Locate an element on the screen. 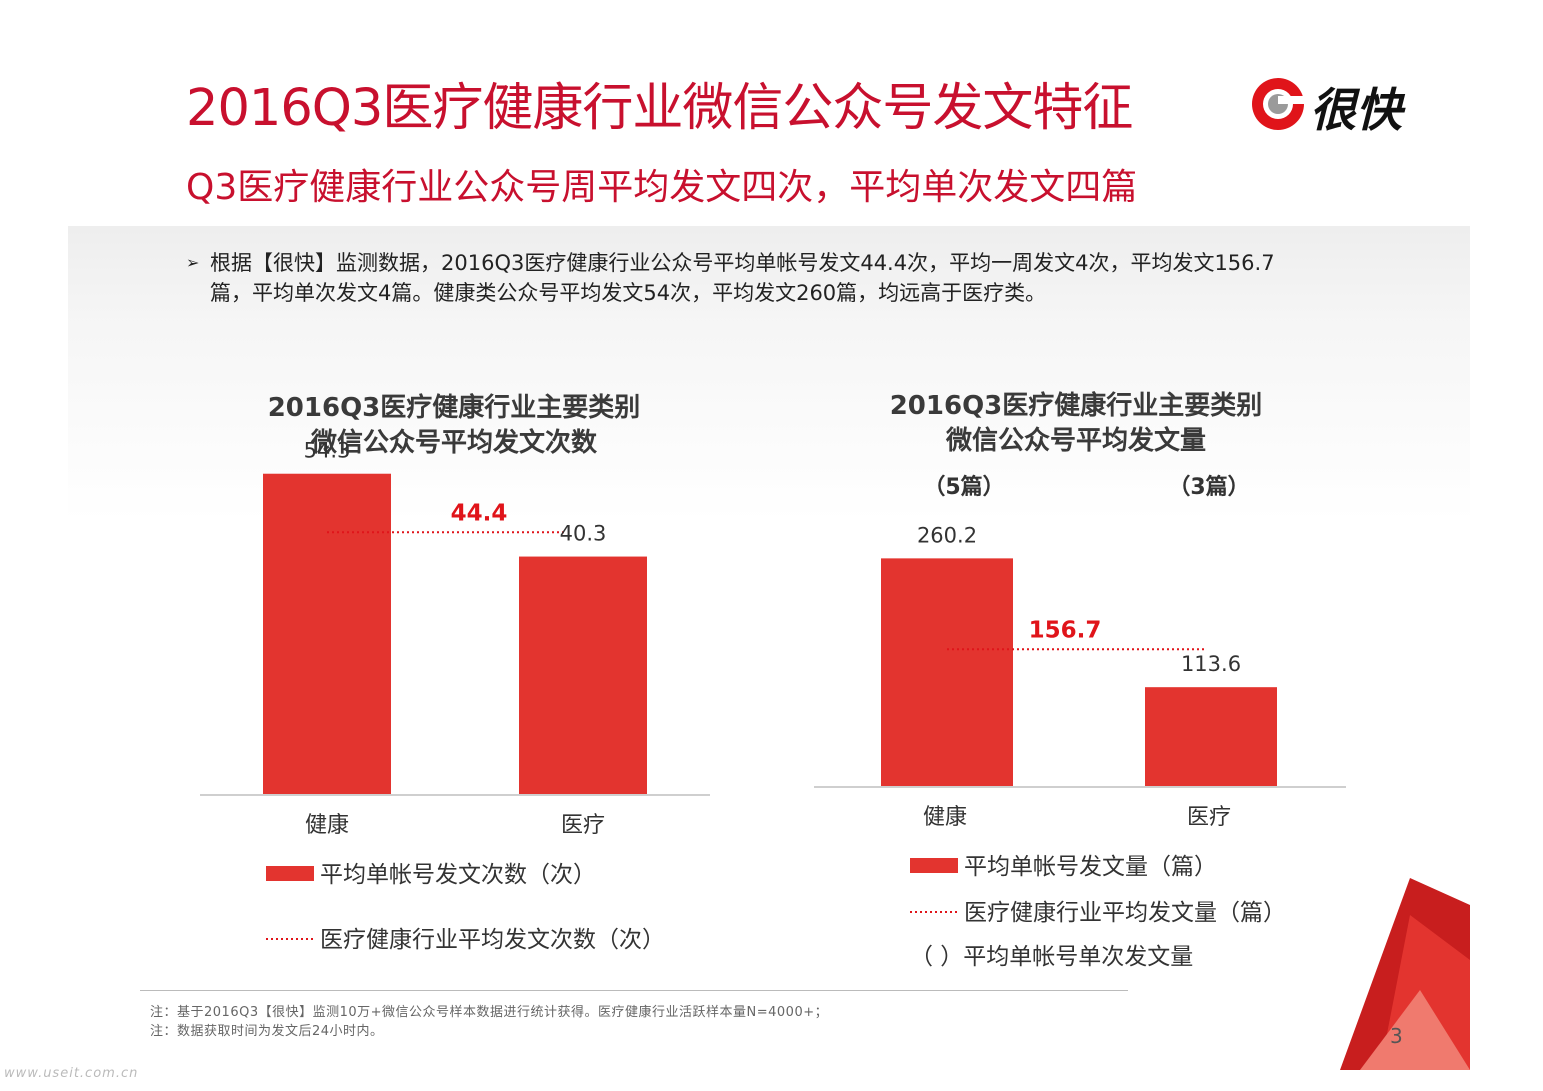 The width and height of the screenshot is (1543, 1091). chart-2-average-label: 156.7 is located at coordinates (1065, 630).